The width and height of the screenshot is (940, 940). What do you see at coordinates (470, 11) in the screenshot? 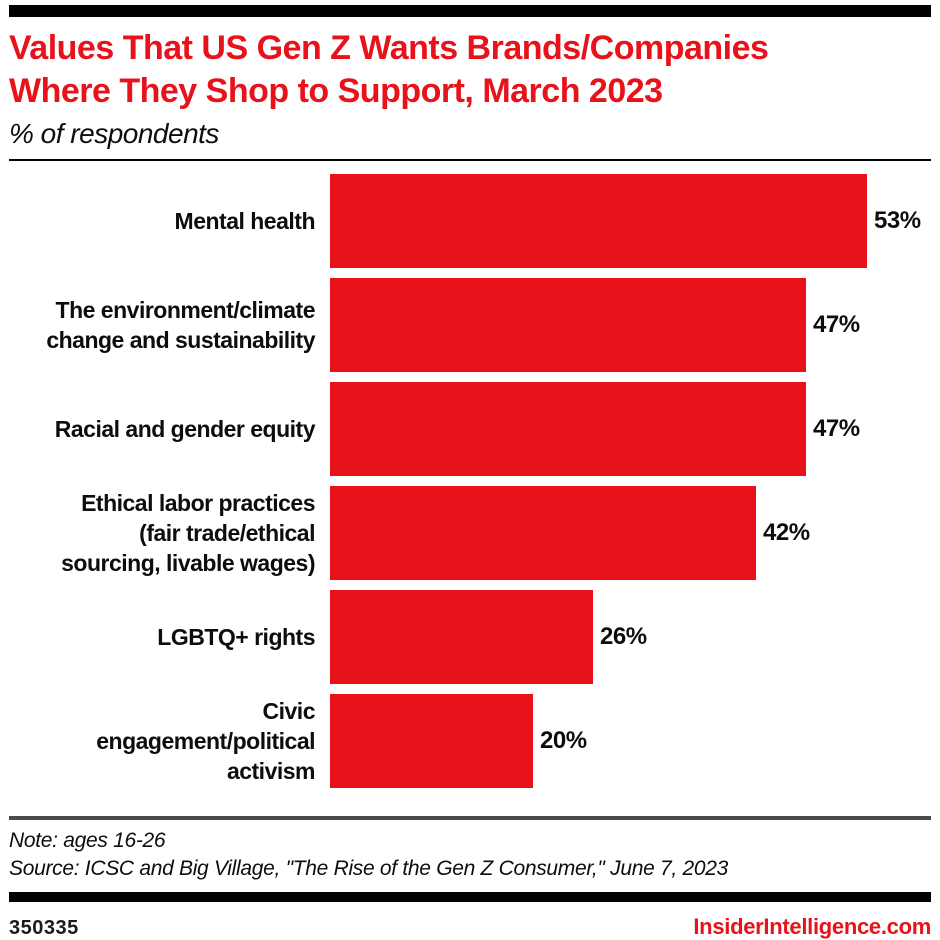
I see `top-rule` at bounding box center [470, 11].